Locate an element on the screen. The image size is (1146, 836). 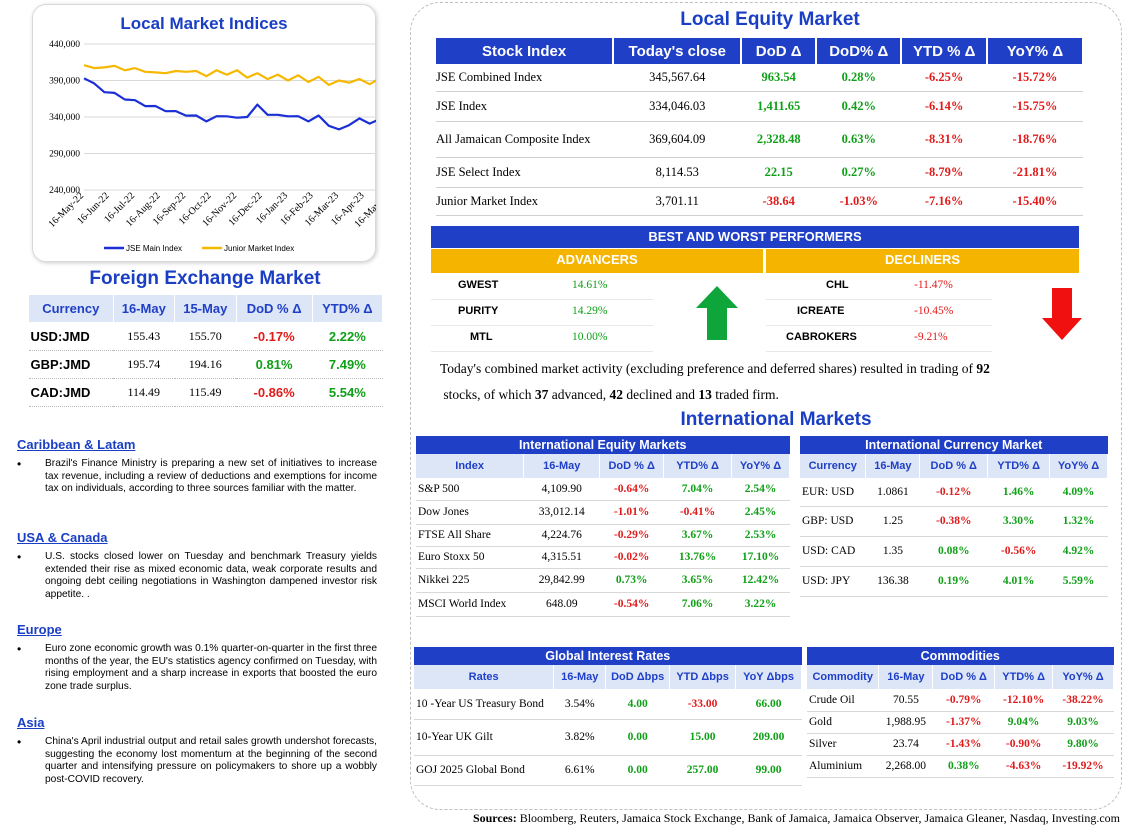
table-cell: -0.79% is located at coordinates (963, 700).